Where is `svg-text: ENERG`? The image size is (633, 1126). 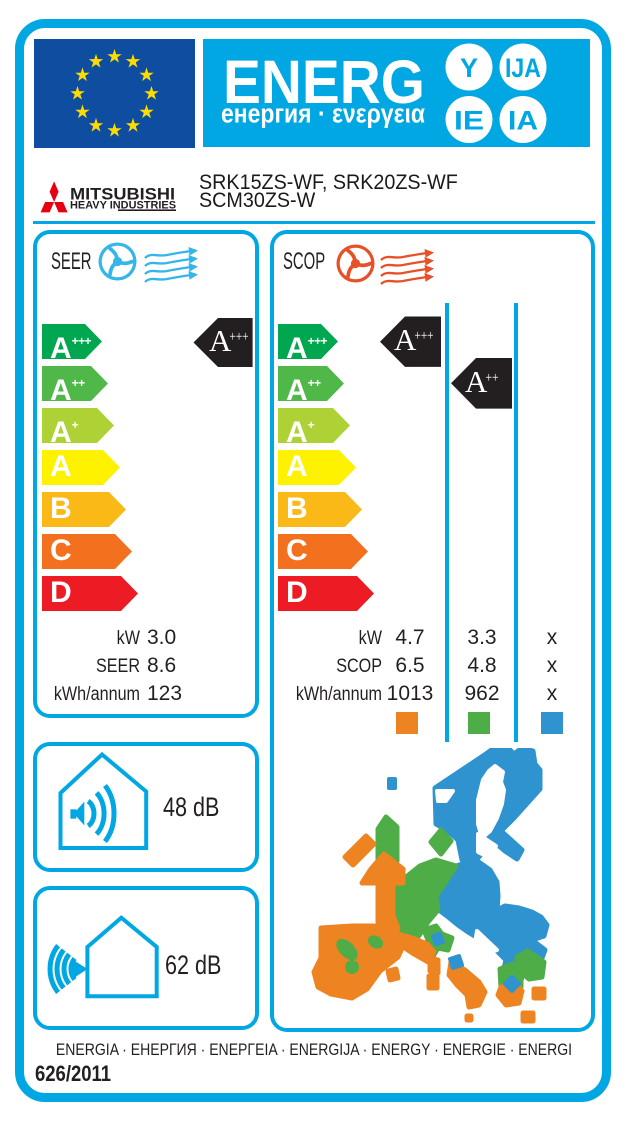
svg-text: ENERG is located at coordinates (324, 82).